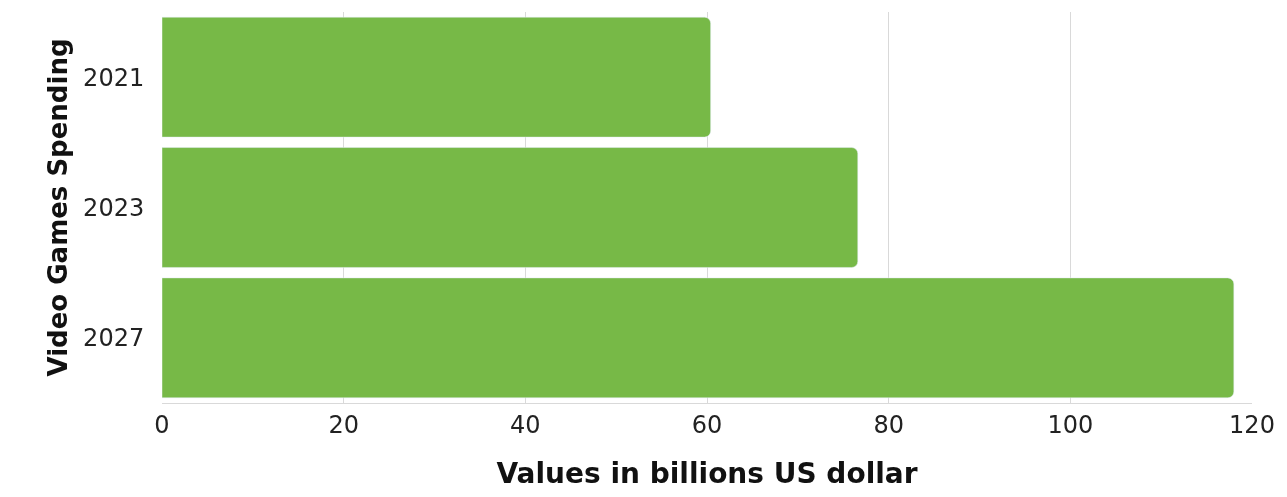  I want to click on x-tick-label: 20, so click(343, 424).